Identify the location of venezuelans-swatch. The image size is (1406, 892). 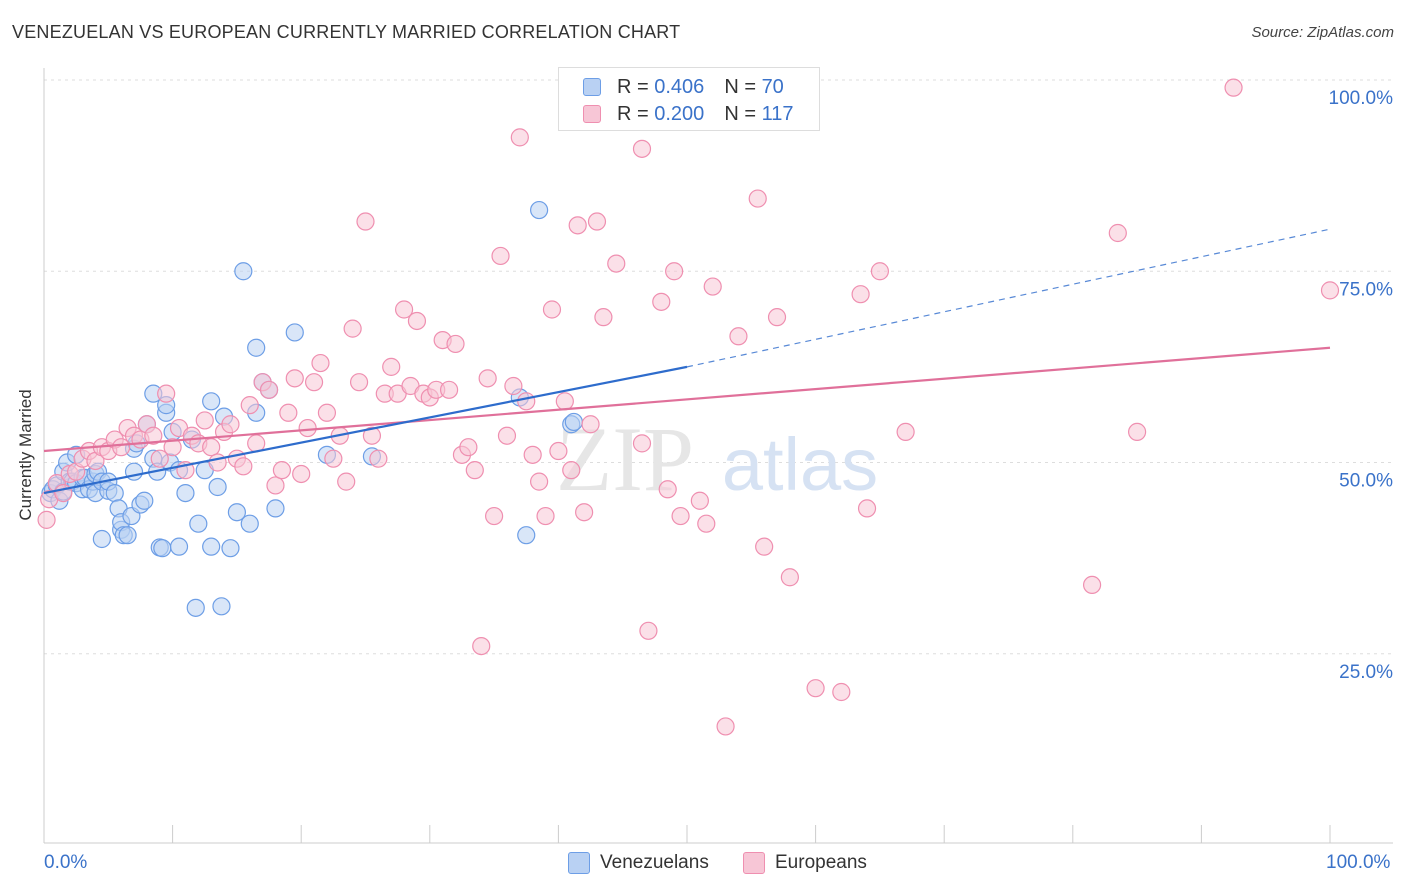
(592, 87).